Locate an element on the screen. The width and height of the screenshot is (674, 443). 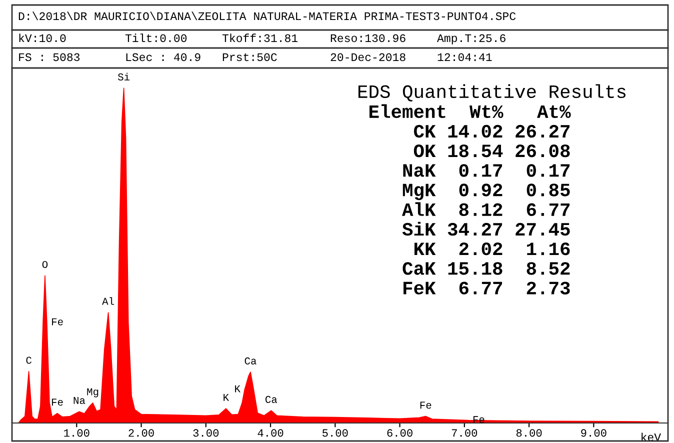
annotation: Element Wt% At% is located at coordinates (470, 111).